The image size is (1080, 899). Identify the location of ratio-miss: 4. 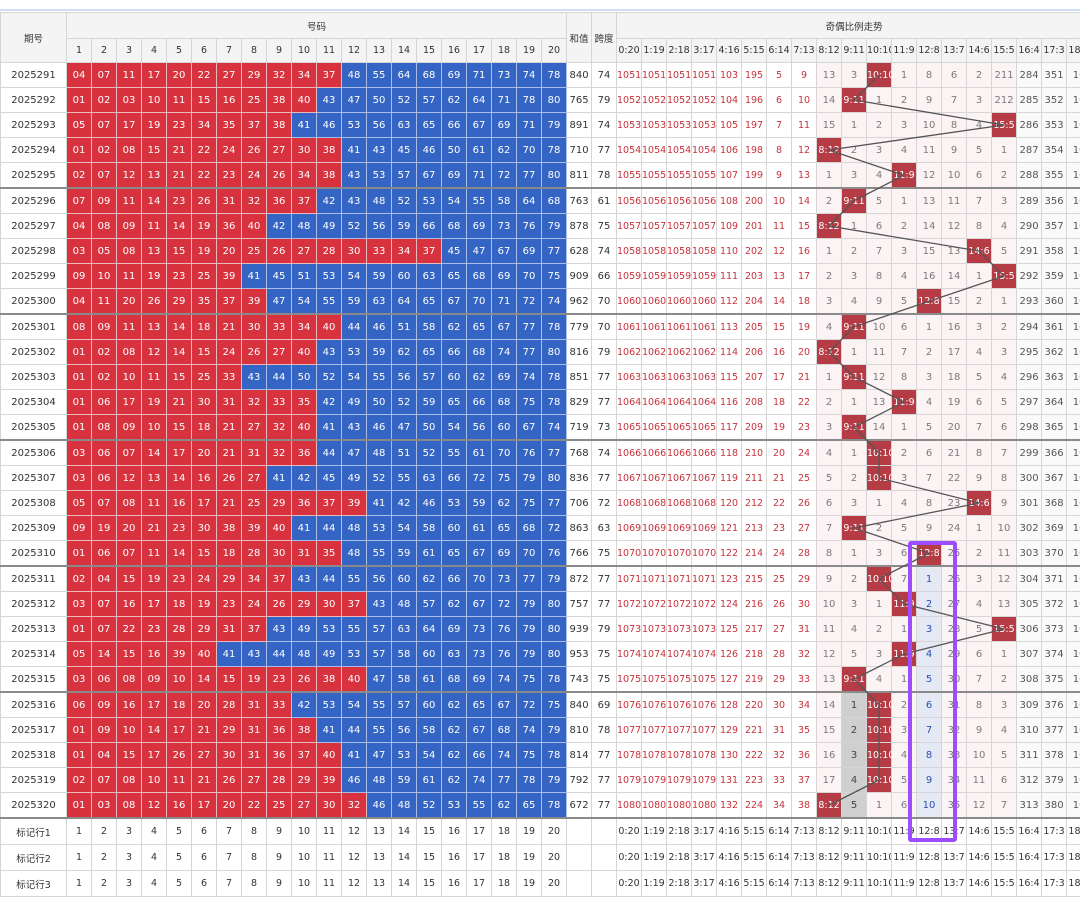
(879, 679).